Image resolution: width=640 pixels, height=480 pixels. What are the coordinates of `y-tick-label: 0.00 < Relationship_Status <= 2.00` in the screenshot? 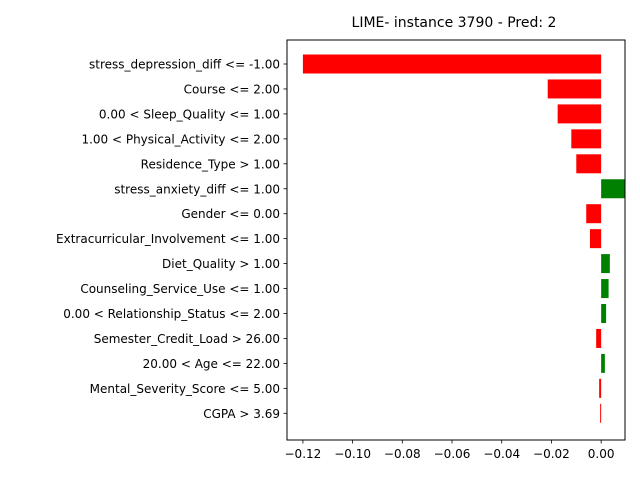 It's located at (171, 314).